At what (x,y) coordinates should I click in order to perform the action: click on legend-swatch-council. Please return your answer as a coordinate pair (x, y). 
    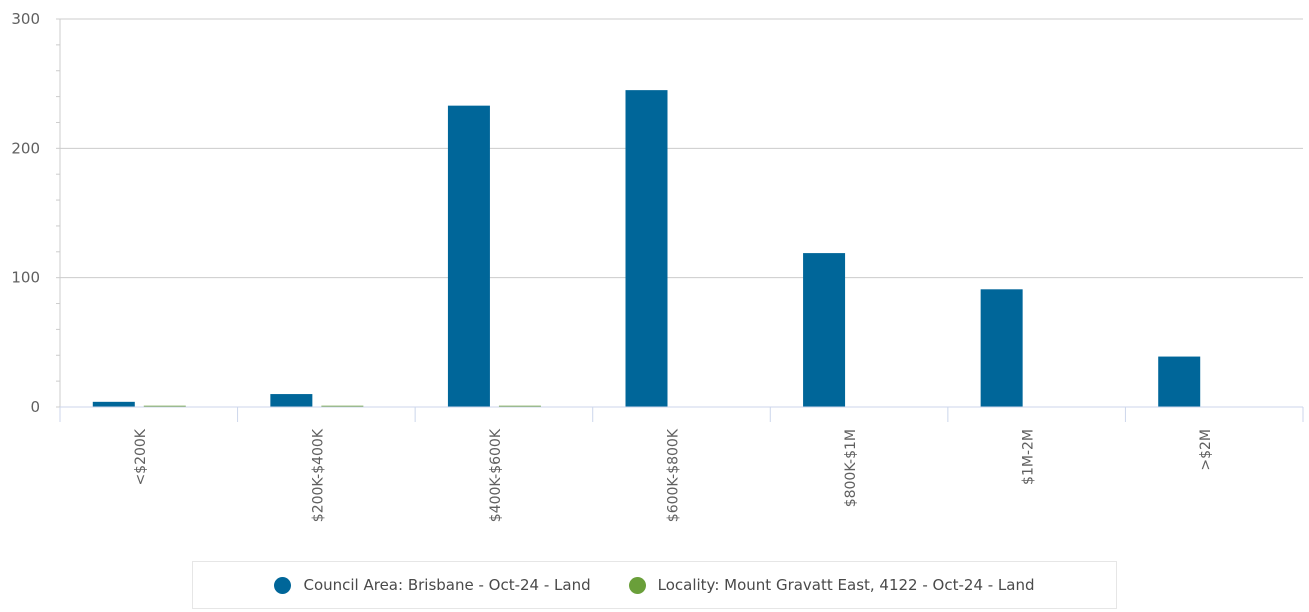
    Looking at the image, I should click on (283, 585).